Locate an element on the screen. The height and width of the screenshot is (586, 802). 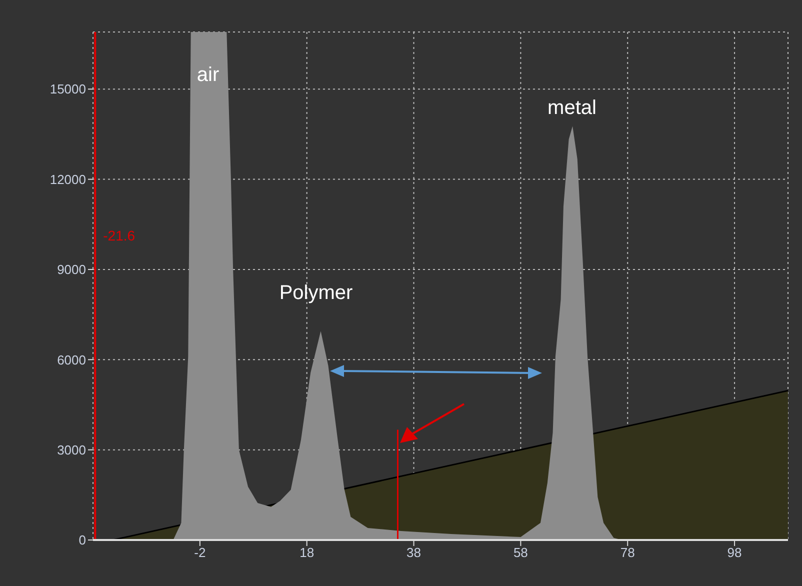
y-tick-label: 12000 is located at coordinates (68, 179).